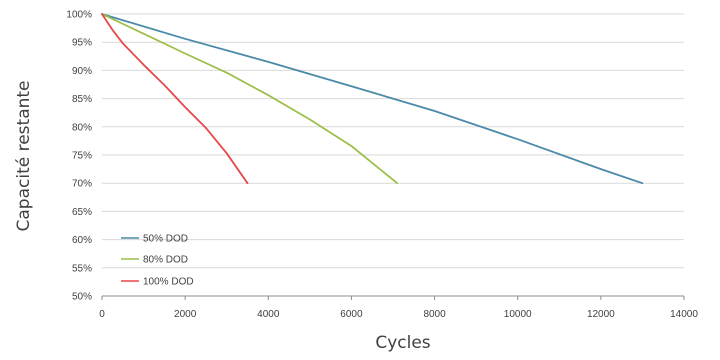 The width and height of the screenshot is (720, 360). I want to click on y-tick-label: 90%, so click(82, 71).